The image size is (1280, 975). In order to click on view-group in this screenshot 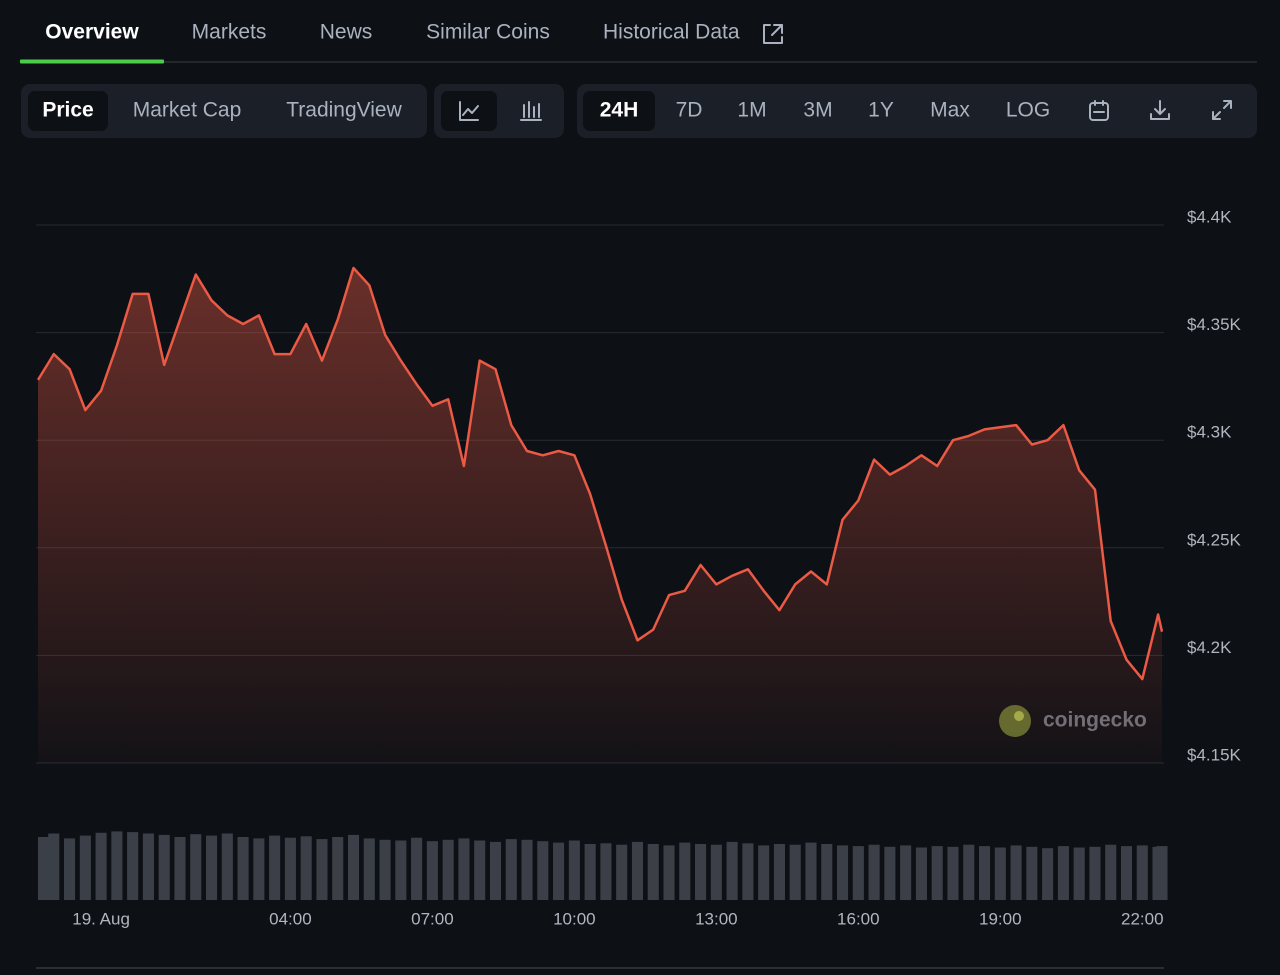, I will do `click(224, 111)`.